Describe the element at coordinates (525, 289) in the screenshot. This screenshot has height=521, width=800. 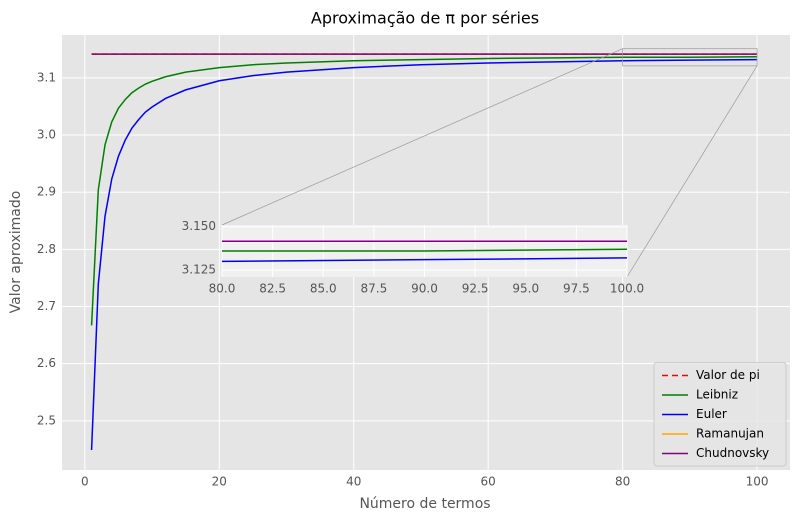
I see `x-tick-label: 95.0` at that location.